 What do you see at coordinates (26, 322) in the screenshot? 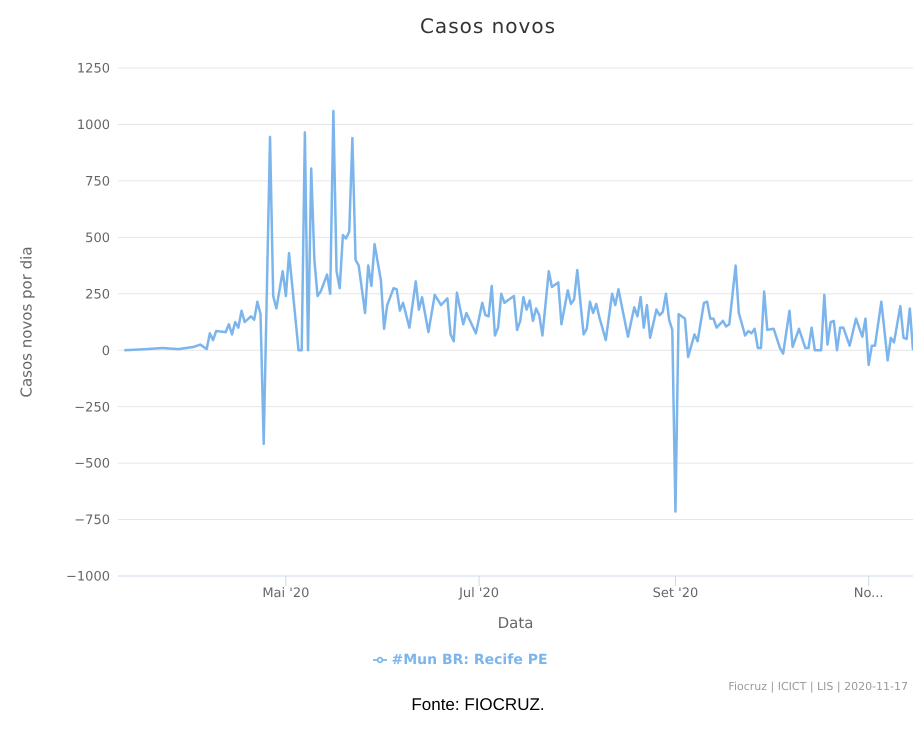
I see `y-axis-title: Casos novos por dia` at bounding box center [26, 322].